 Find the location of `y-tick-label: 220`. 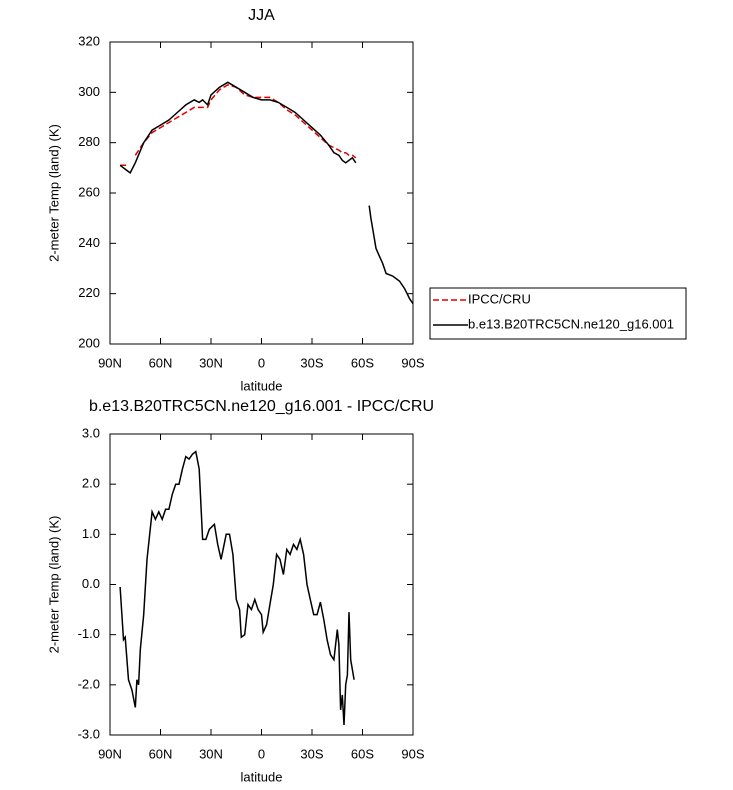

y-tick-label: 220 is located at coordinates (89, 292).